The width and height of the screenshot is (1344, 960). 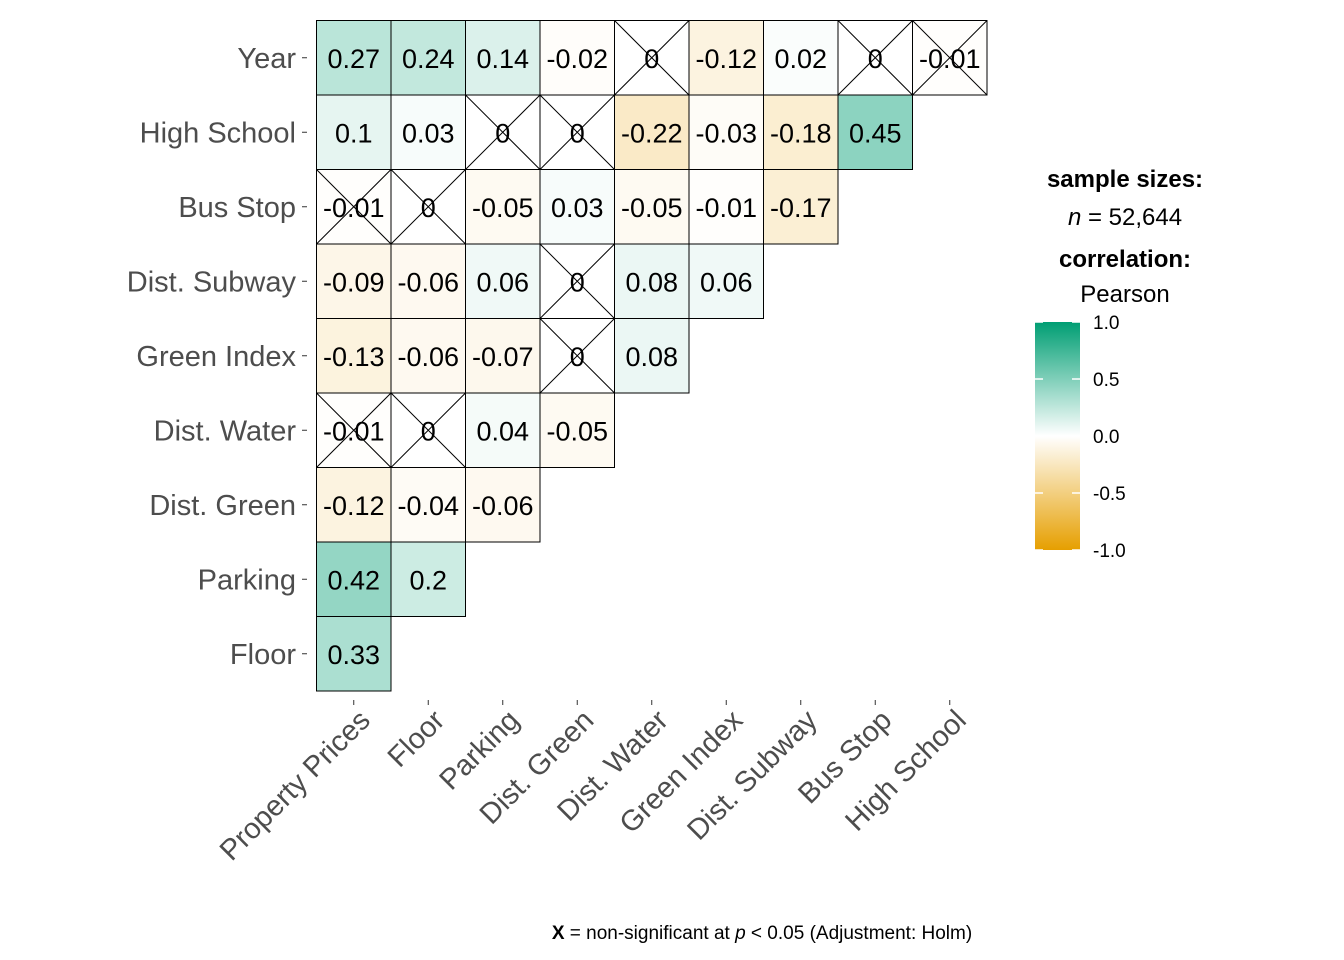 I want to click on legend-n-value: = 52,644, so click(x=1131, y=217).